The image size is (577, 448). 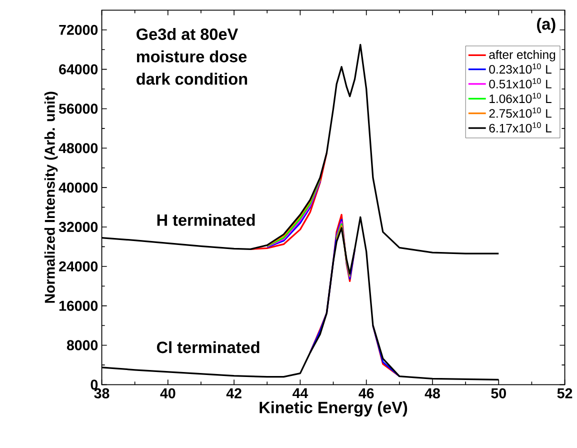 I want to click on x-axis-title: Kinetic Energy (eV), so click(x=334, y=409).